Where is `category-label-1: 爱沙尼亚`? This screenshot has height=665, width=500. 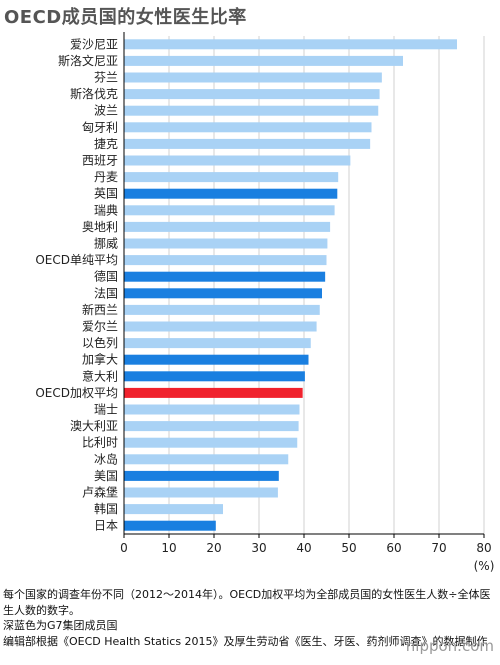 category-label-1: 爱沙尼亚 is located at coordinates (94, 44).